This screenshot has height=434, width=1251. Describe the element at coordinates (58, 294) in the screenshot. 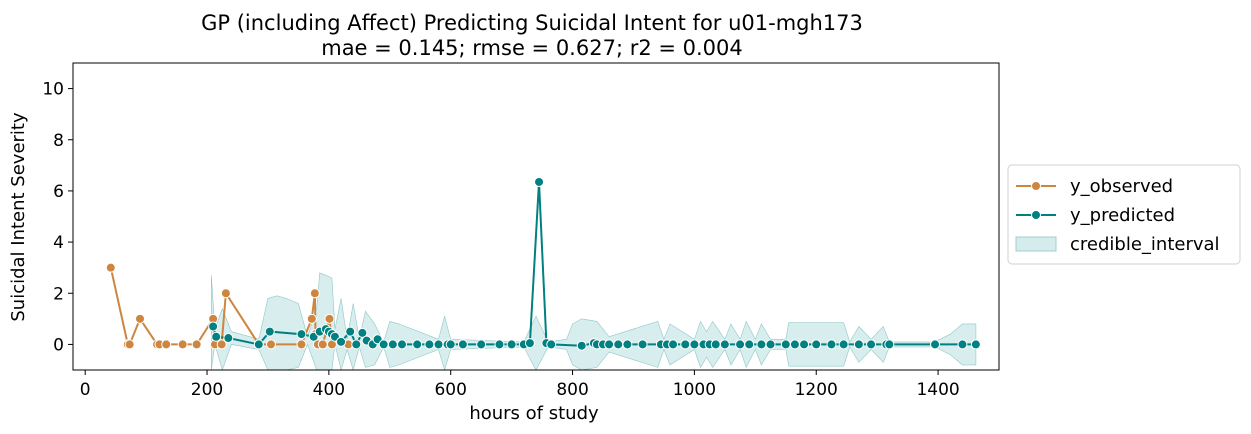

I see `y-tick-label: 2` at that location.